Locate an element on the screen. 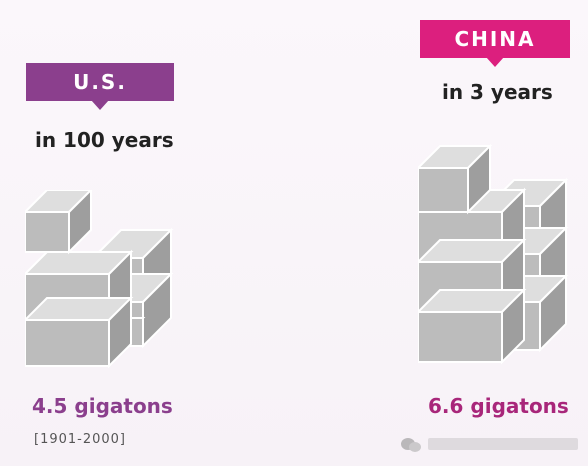  china-block-stack is located at coordinates (493, 254).